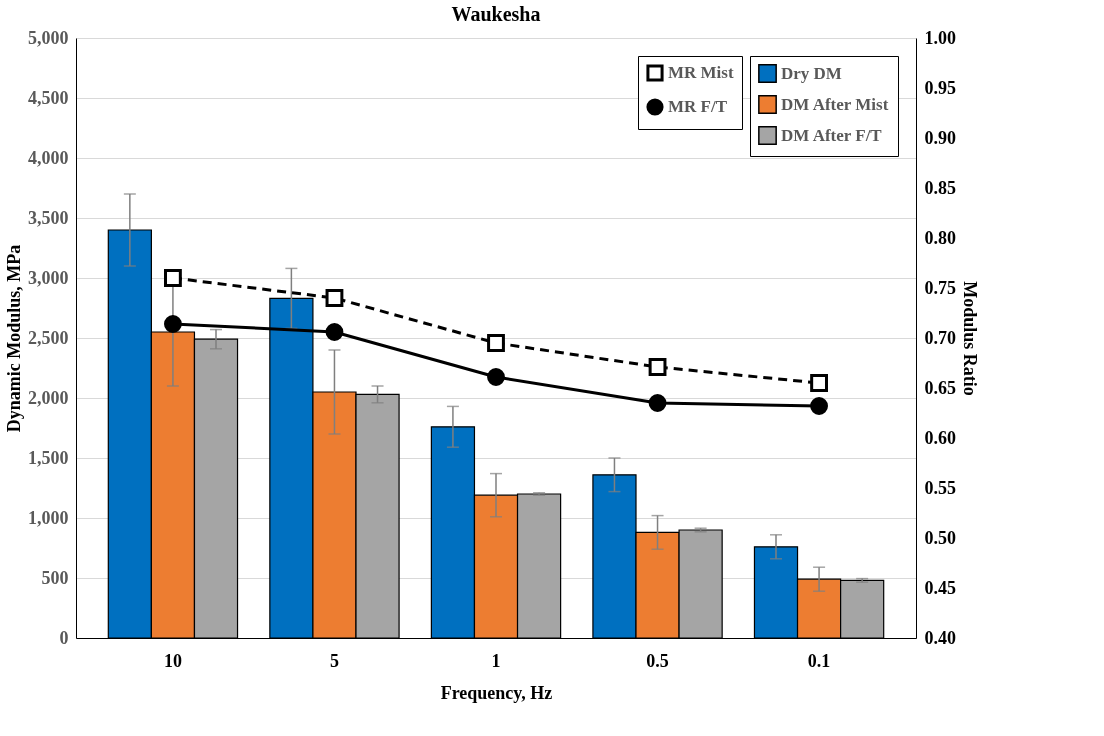 Image resolution: width=1104 pixels, height=736 pixels. I want to click on y2-tick-label: 0.45, so click(940, 587).